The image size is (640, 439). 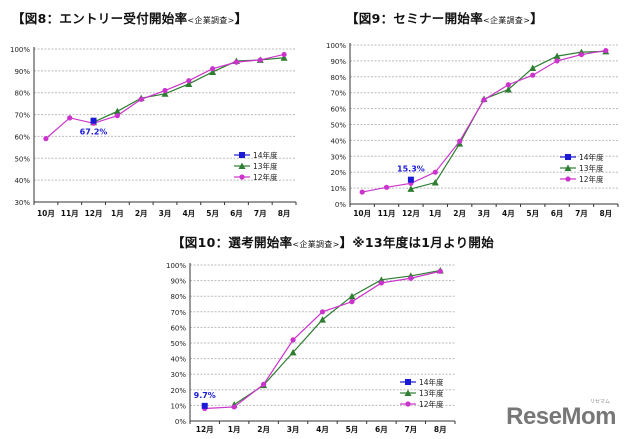 I want to click on y-tick-label: 40%, so click(x=178, y=360).